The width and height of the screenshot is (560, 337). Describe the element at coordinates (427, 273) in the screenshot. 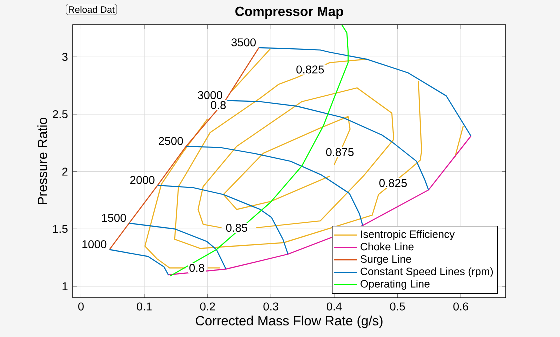

I see `legend-label: Constant Speed Lines (rpm)` at that location.